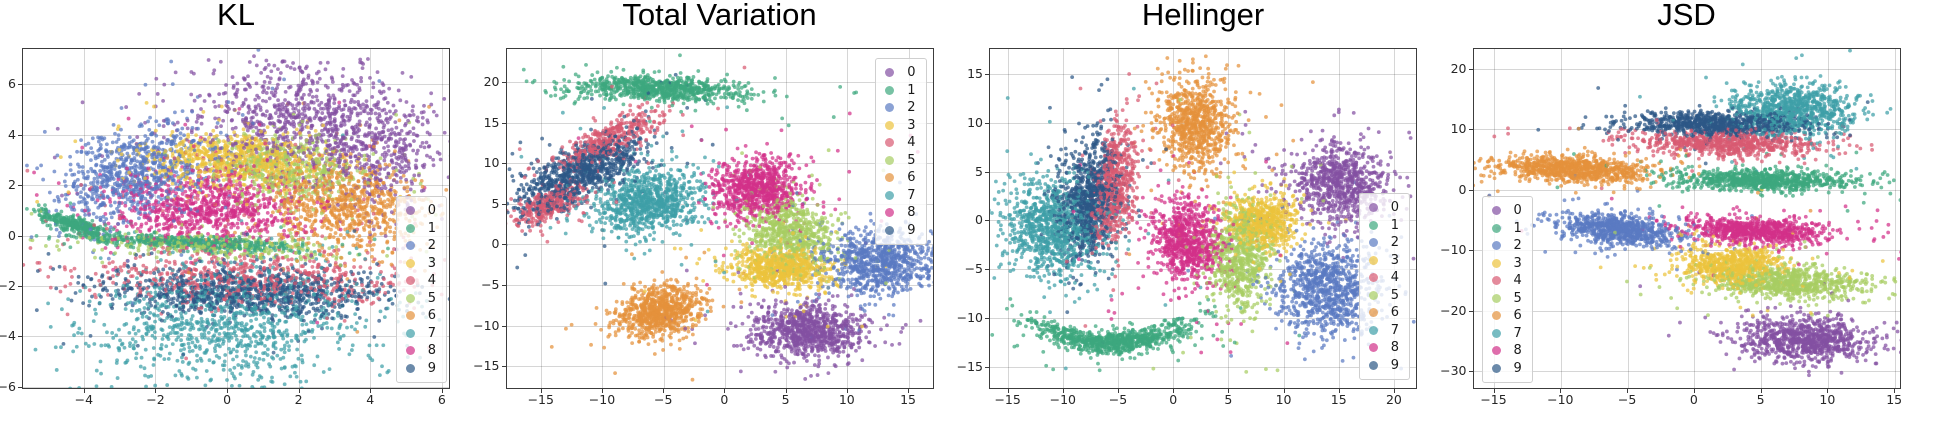 This screenshot has height=432, width=1934. Describe the element at coordinates (1283, 399) in the screenshot. I see `x-tick-label: 10` at that location.